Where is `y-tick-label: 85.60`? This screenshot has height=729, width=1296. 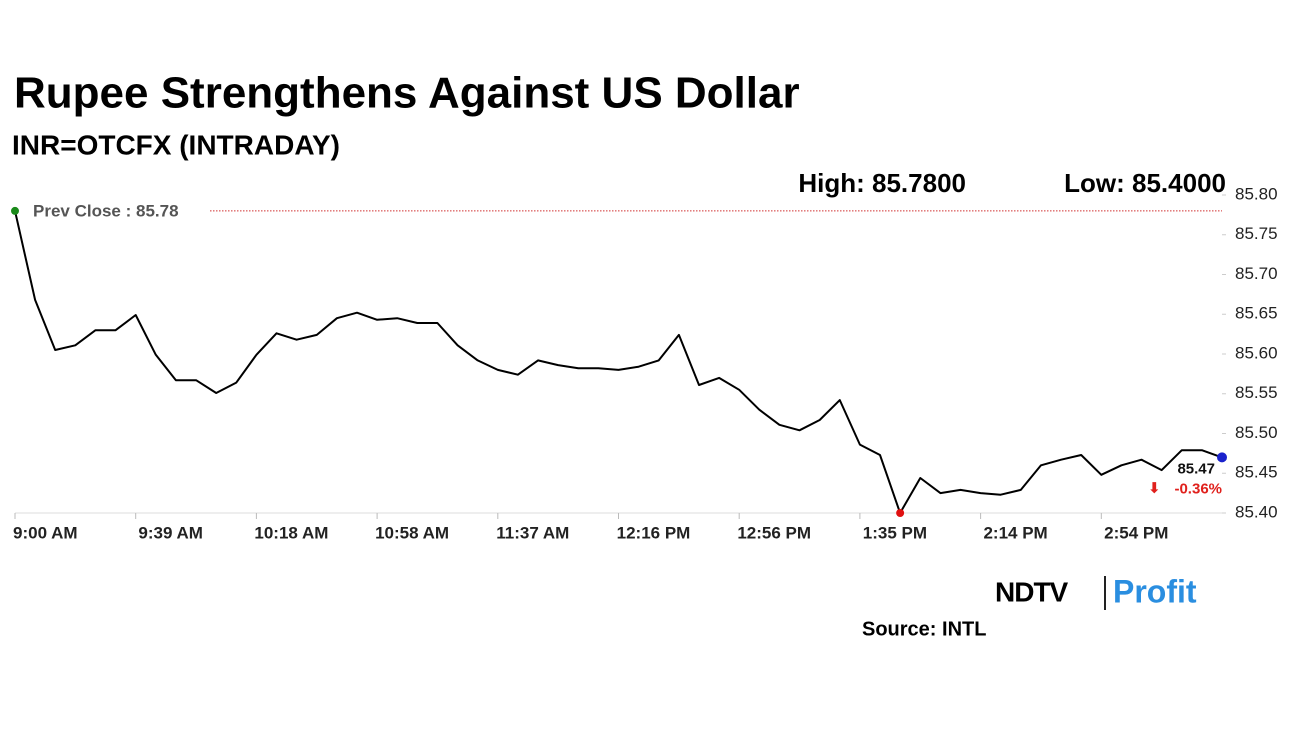
y-tick-label: 85.60 is located at coordinates (1256, 352).